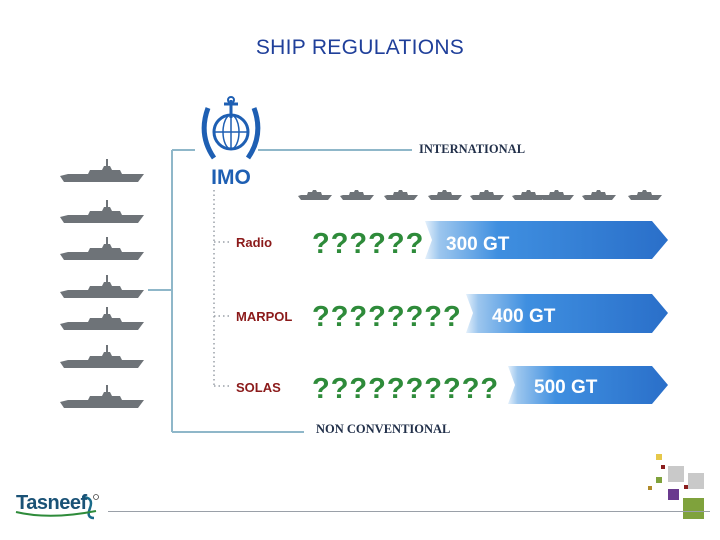  What do you see at coordinates (51, 503) in the screenshot?
I see `tasneef-logo: Tasneef` at bounding box center [51, 503].